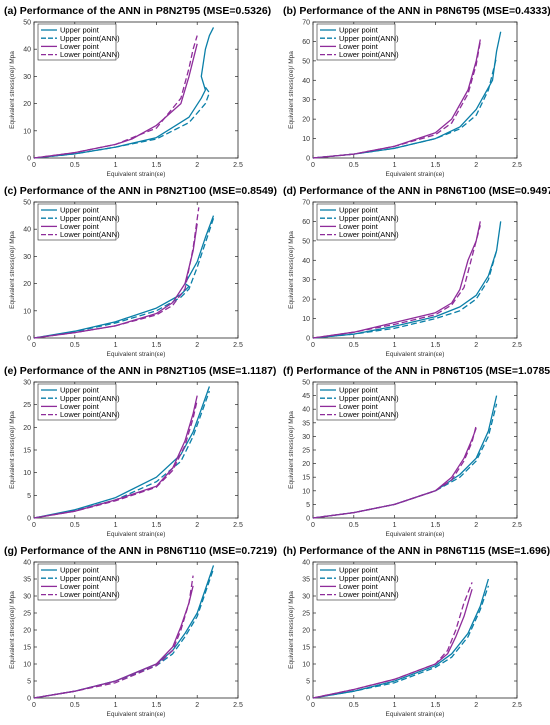 Image resolution: width=550 pixels, height=725 pixels. Describe the element at coordinates (306, 396) in the screenshot. I see `y-tick-label: 45` at that location.